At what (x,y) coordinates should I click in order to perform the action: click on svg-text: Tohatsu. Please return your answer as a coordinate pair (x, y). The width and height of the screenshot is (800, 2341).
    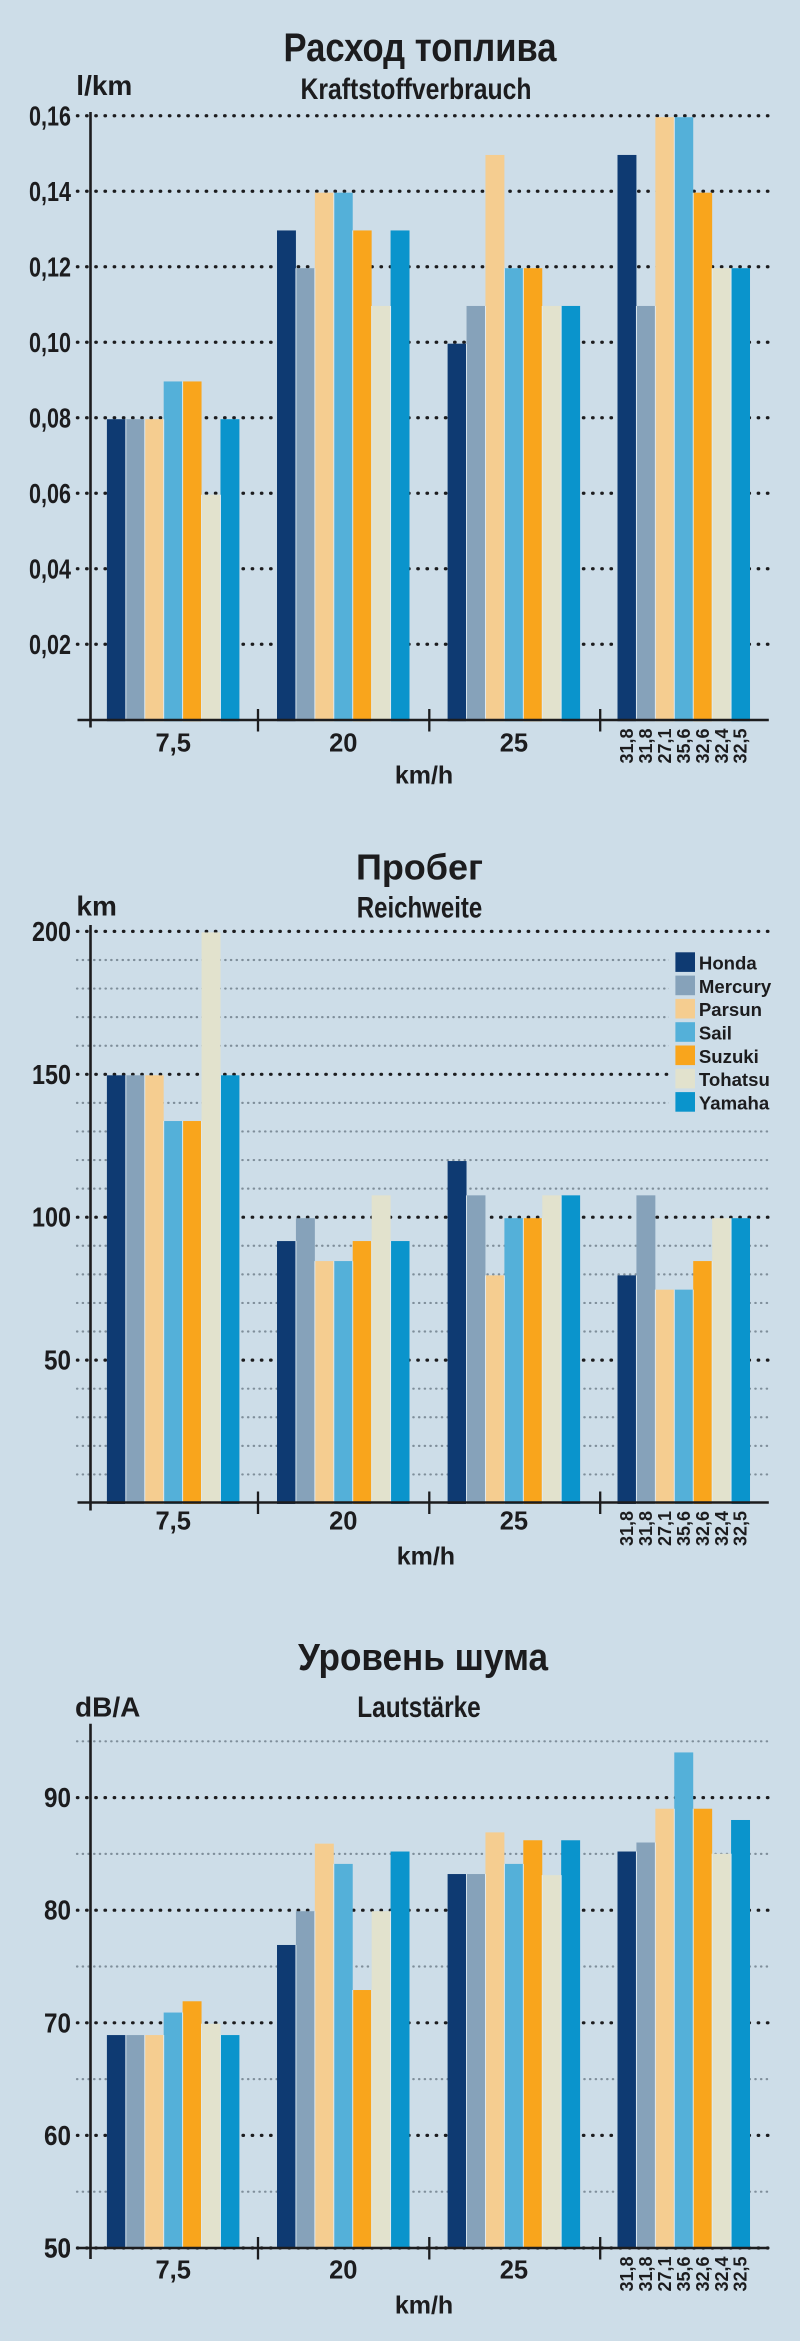
    Looking at the image, I should click on (734, 1079).